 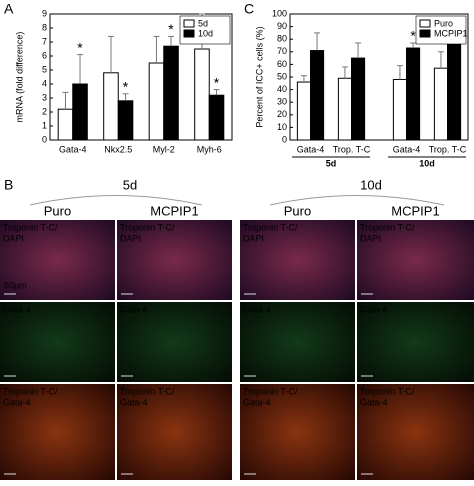 I want to click on x-tick-label: Nkx2.5, so click(x=118, y=149).